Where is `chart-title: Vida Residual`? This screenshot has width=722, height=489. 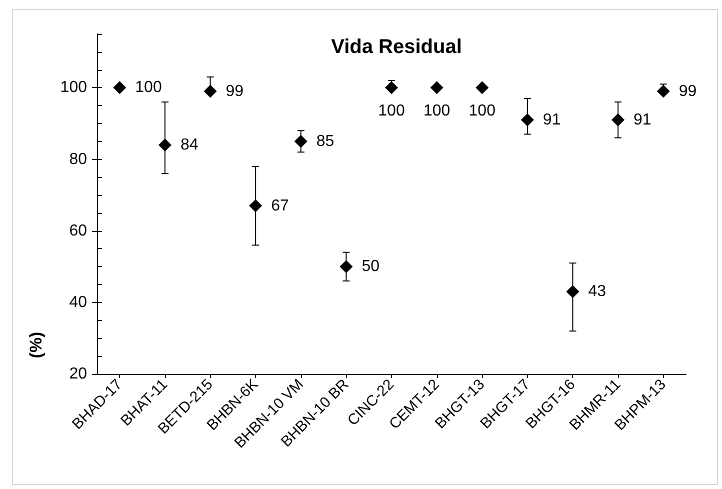
chart-title: Vida Residual is located at coordinates (396, 47).